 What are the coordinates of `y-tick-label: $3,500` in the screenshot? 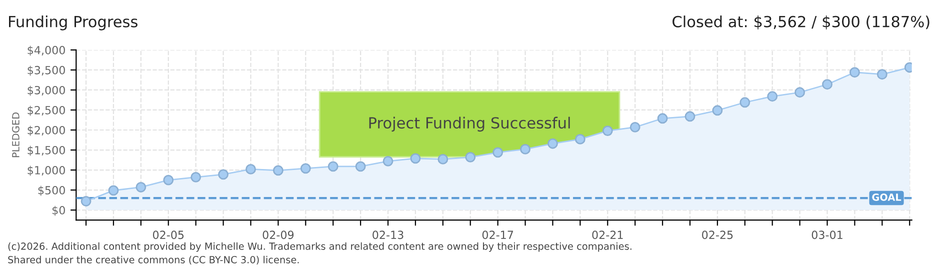 It's located at (46, 71).